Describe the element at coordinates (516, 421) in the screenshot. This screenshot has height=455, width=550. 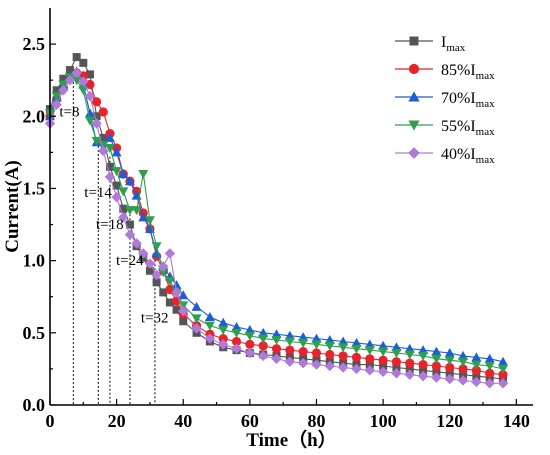
I see `x-tick-label-7: 140` at that location.